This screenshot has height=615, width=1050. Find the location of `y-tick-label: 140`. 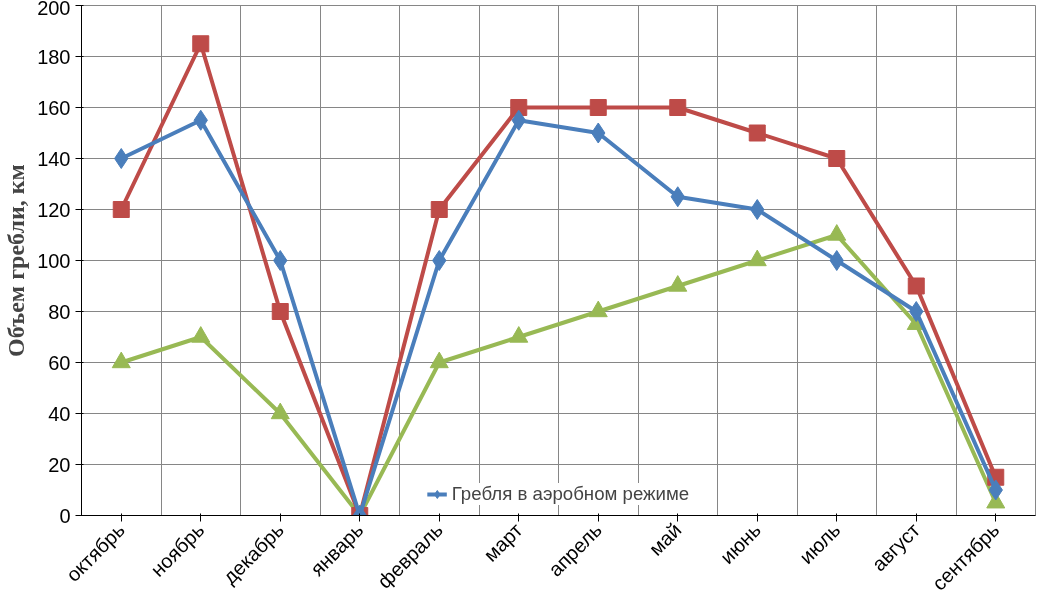

y-tick-label: 140 is located at coordinates (54, 158).